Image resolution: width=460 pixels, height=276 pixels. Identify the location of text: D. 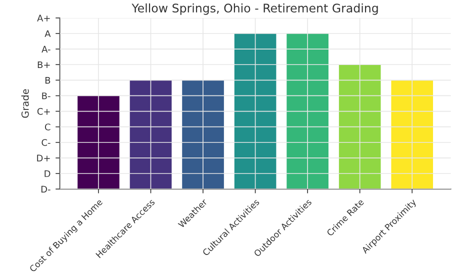
(47, 173).